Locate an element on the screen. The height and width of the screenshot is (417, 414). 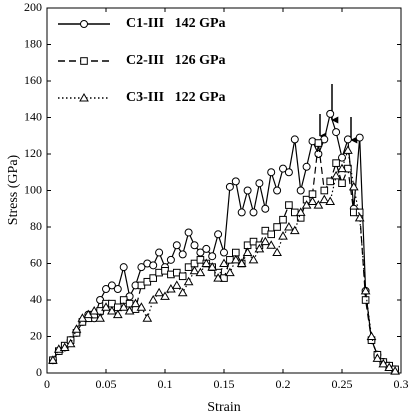
y-tick-label: 40 is located at coordinates (36, 299).